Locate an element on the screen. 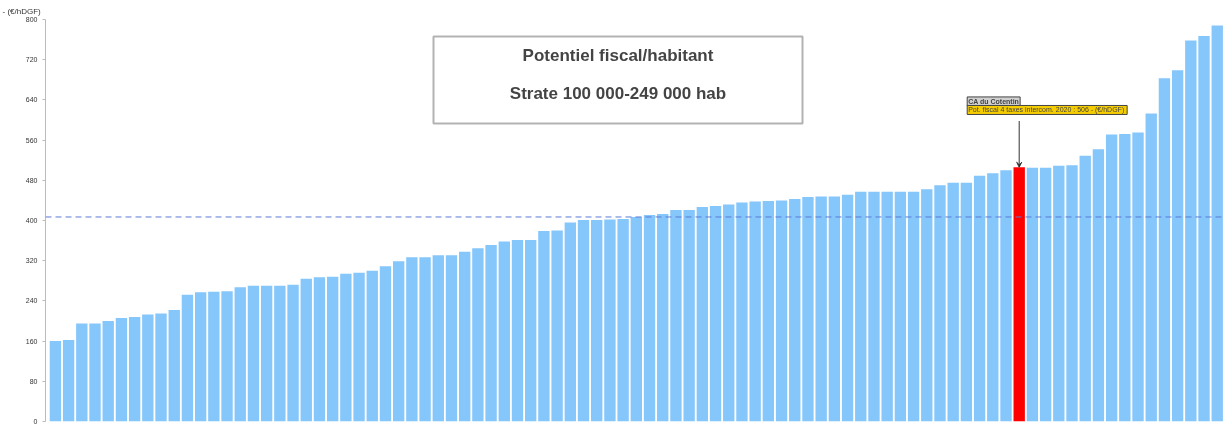 This screenshot has width=1224, height=427. text: Strate 100 000-249 000 hab is located at coordinates (618, 93).